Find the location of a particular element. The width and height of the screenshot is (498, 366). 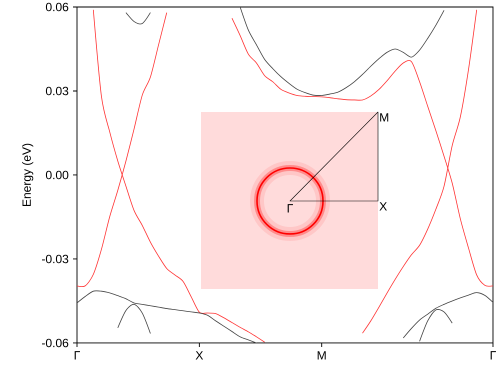

y-tick-label: -0.06 is located at coordinates (55, 343).